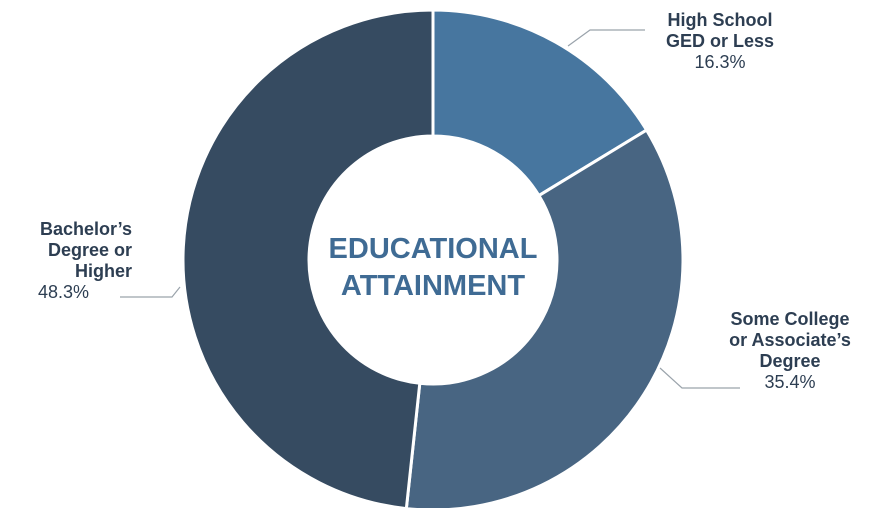  What do you see at coordinates (64, 292) in the screenshot?
I see `slice-value-label: 48.3%` at bounding box center [64, 292].